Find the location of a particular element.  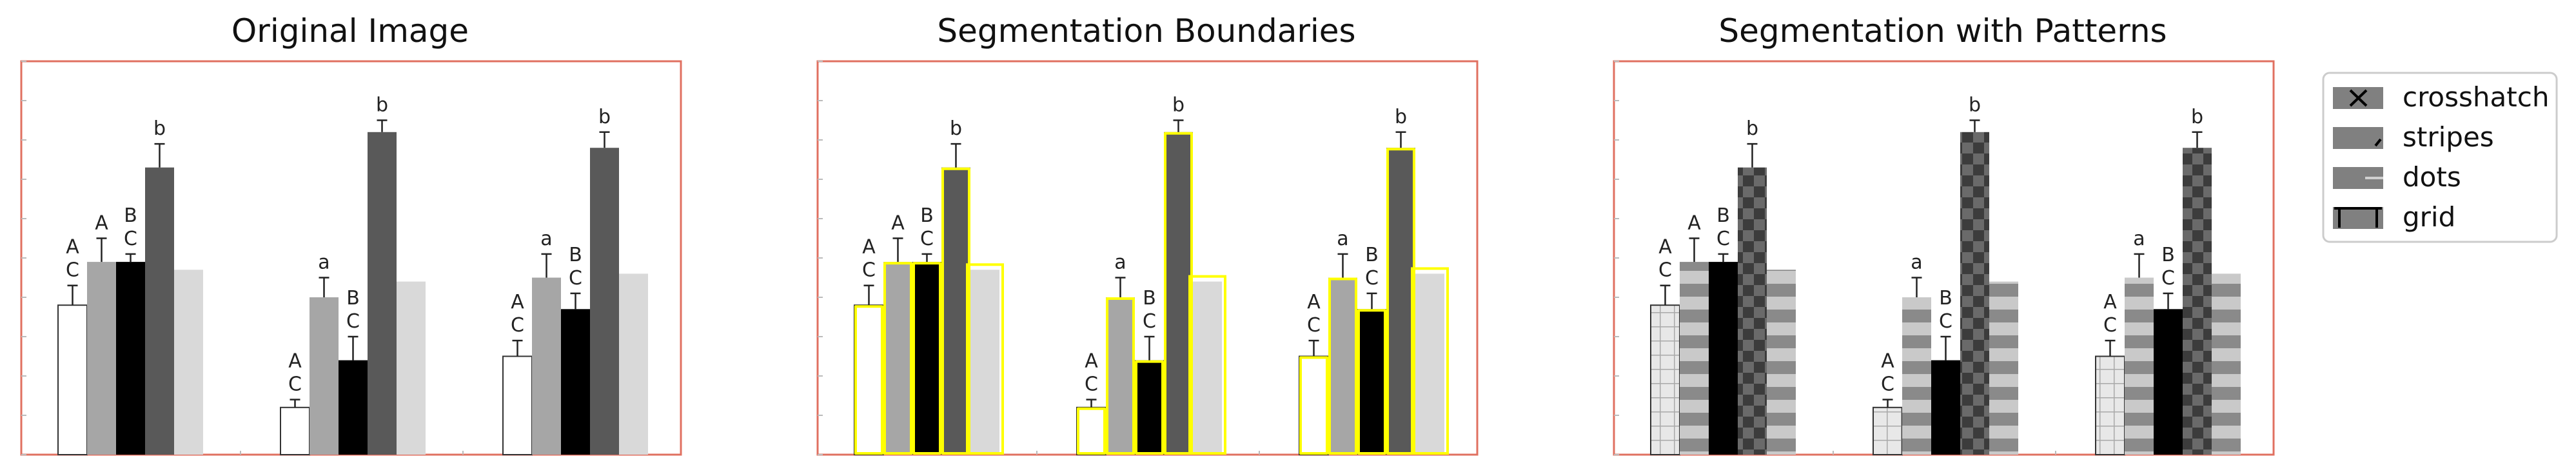

legend-label-grid: grid is located at coordinates (2429, 217).